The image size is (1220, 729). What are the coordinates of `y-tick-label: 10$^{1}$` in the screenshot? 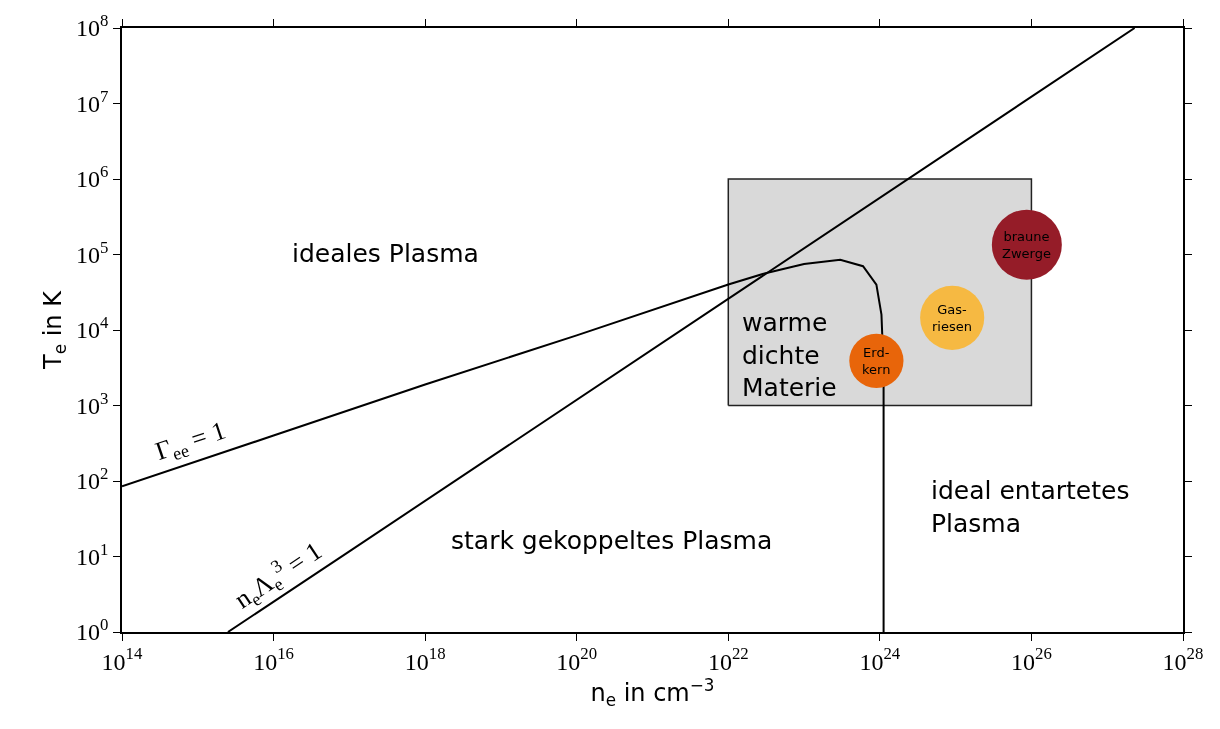 It's located at (92, 554).